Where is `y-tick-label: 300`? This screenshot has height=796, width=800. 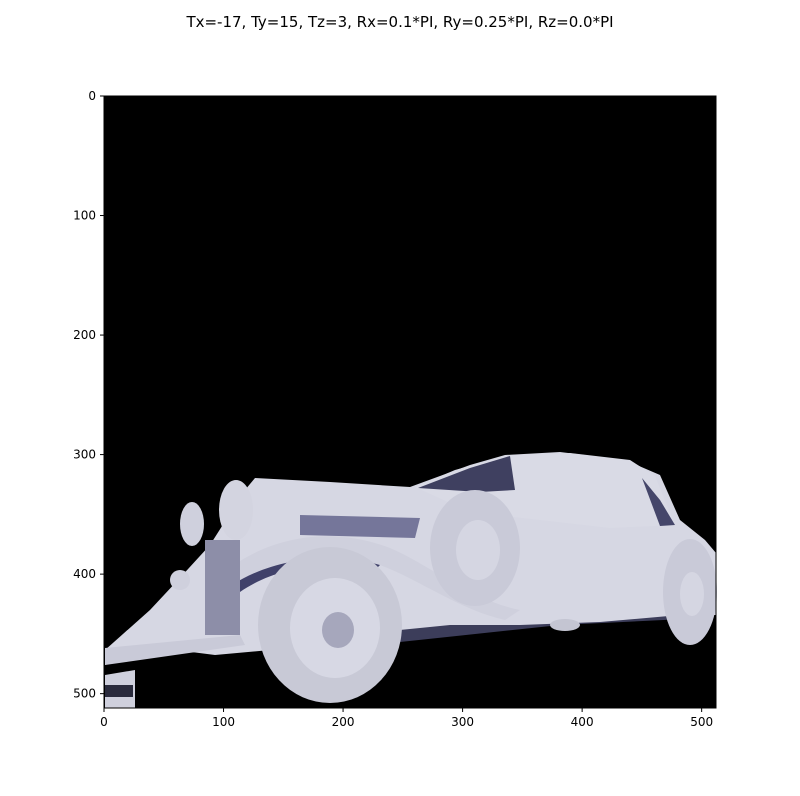
y-tick-label: 300 is located at coordinates (84, 455).